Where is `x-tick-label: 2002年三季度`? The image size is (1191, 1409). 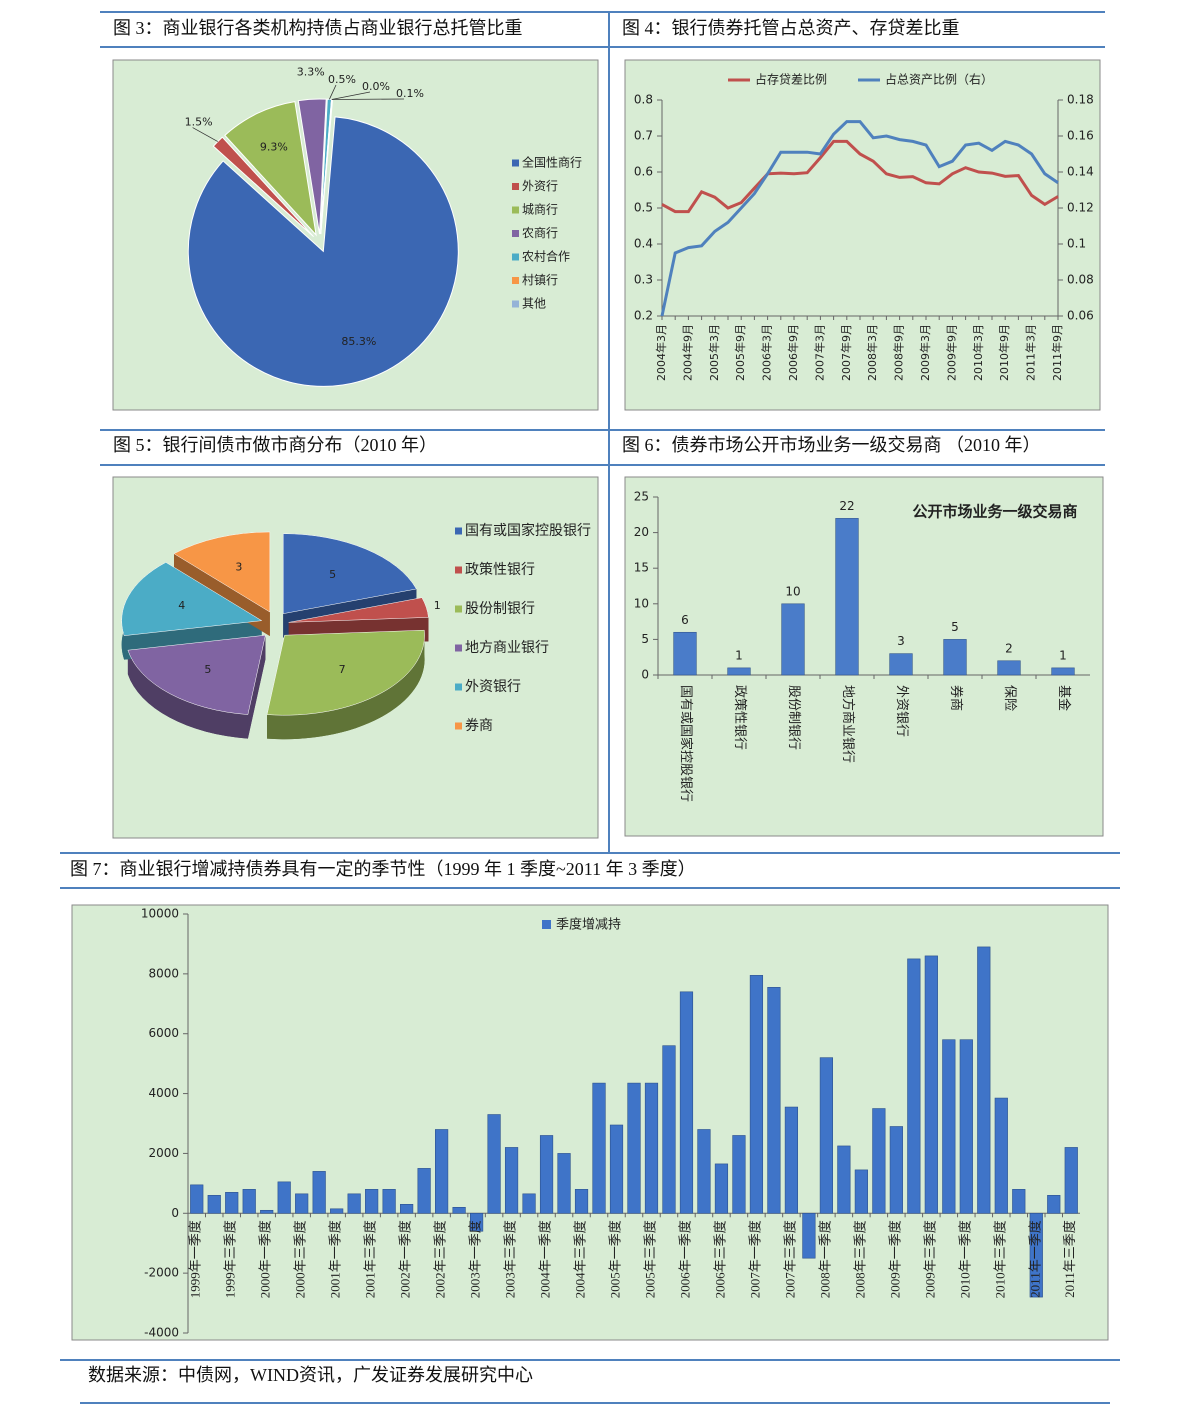
x-tick-label: 2002年三季度 is located at coordinates (440, 1259).